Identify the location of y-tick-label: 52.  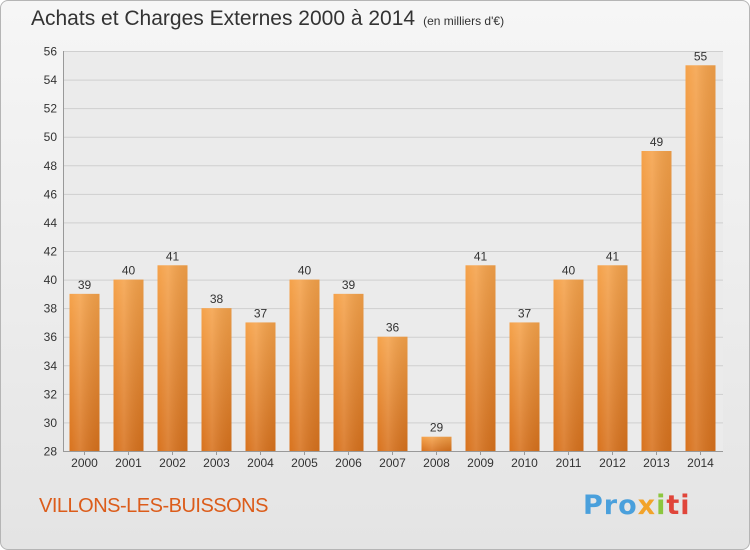
(51, 109).